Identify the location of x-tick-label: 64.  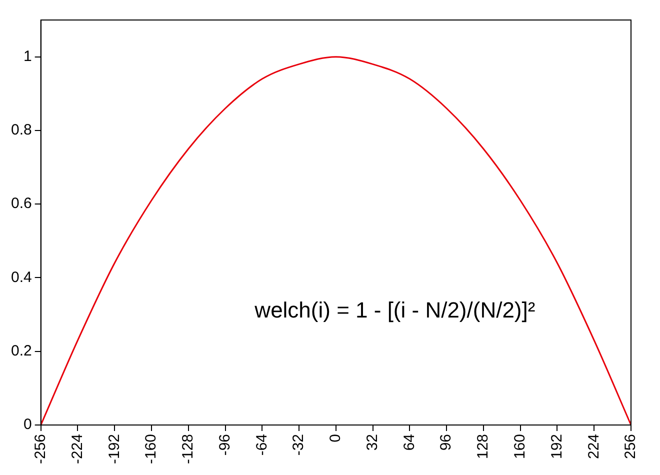
(409, 442).